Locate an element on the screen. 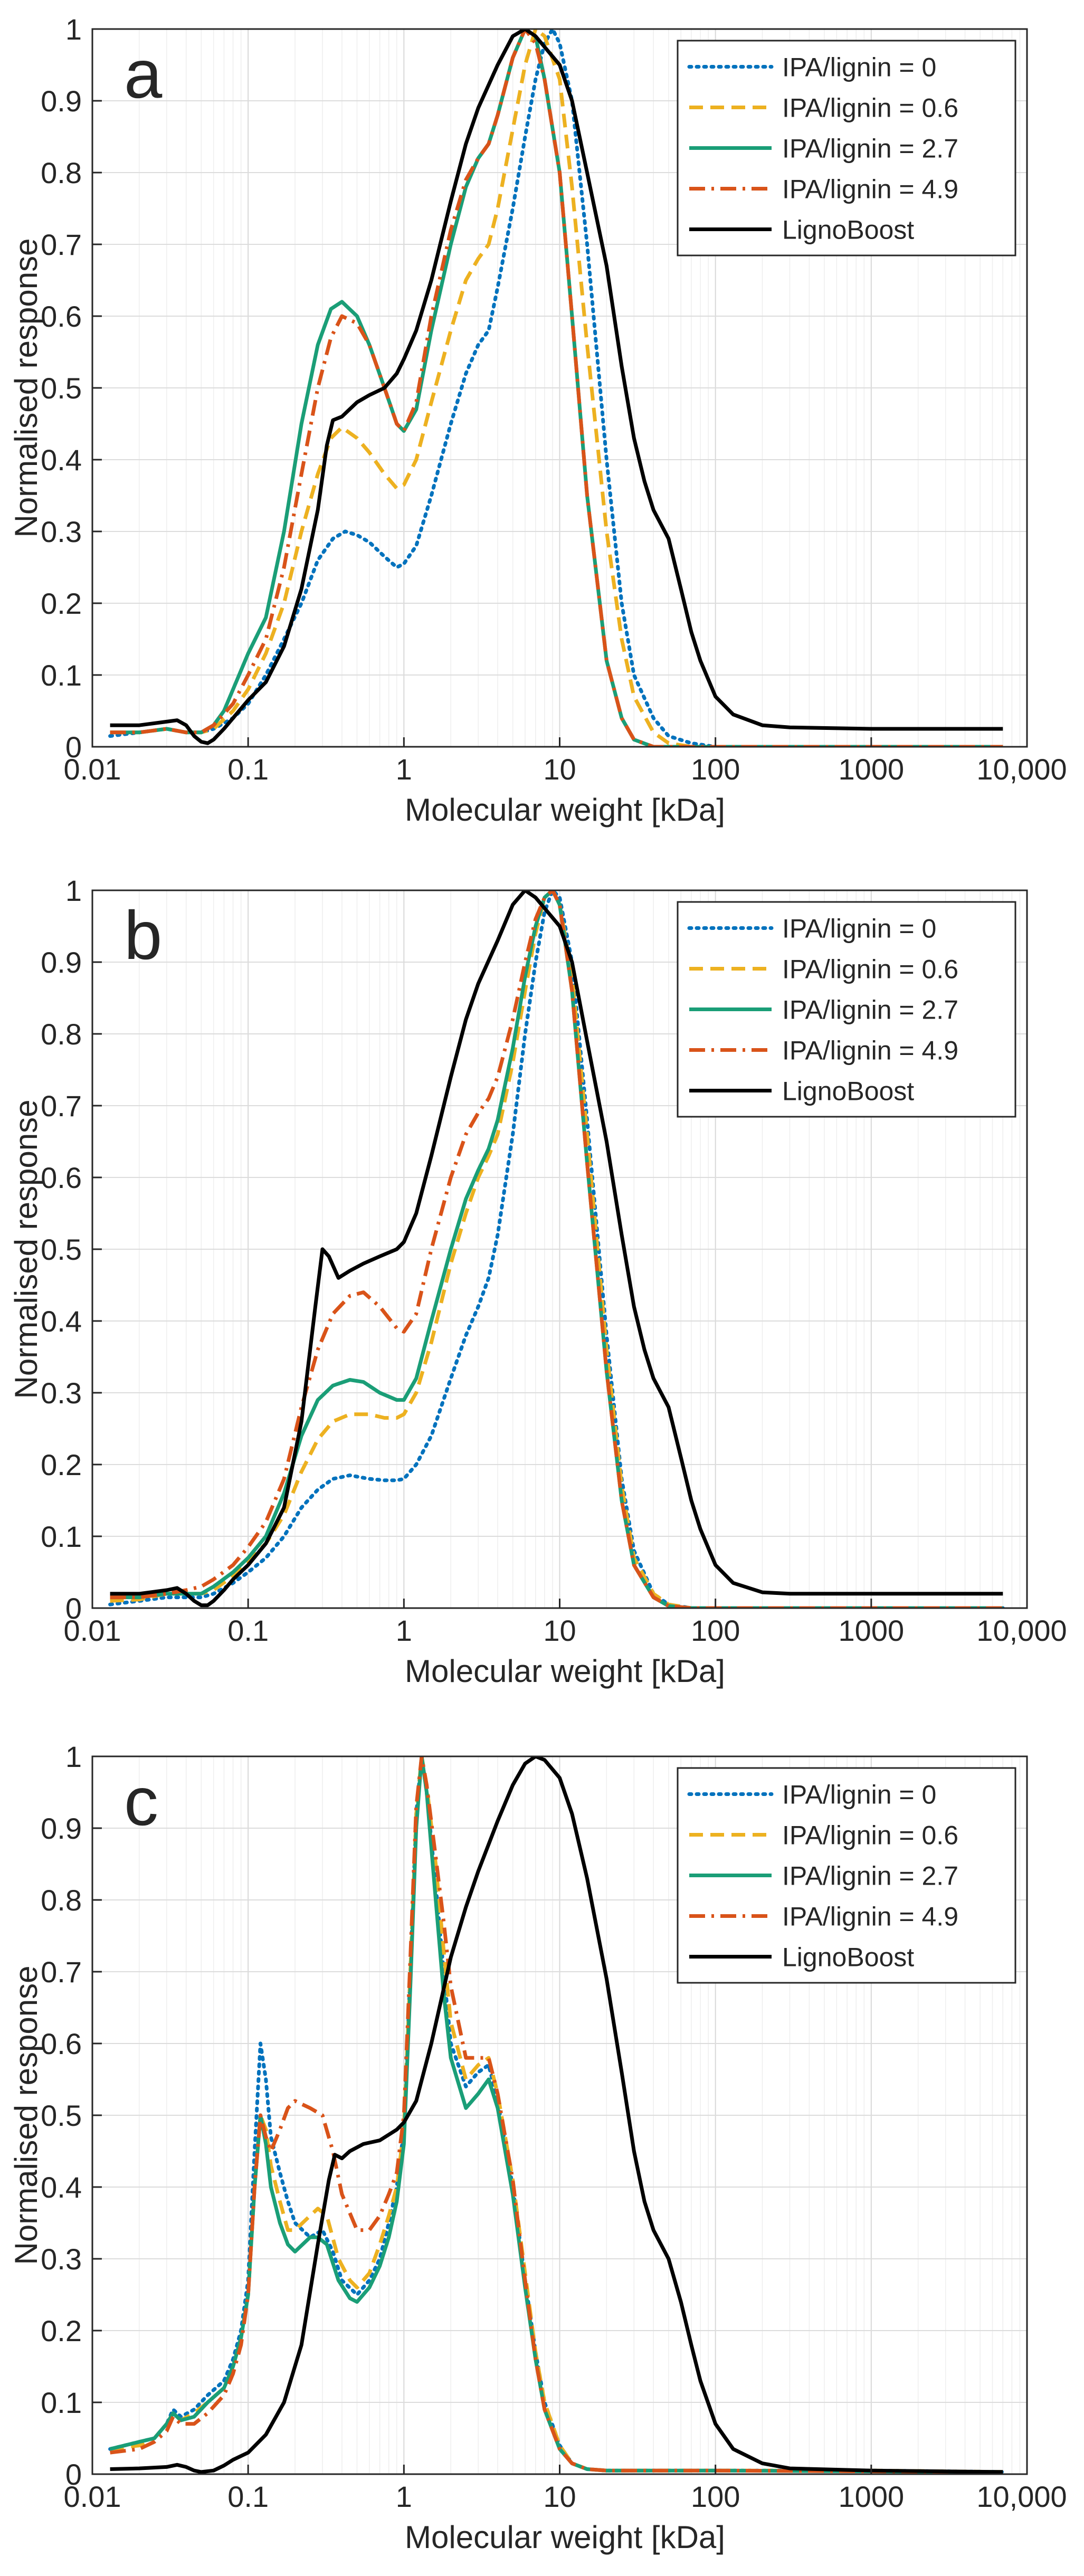  panel-label: a is located at coordinates (143, 73).